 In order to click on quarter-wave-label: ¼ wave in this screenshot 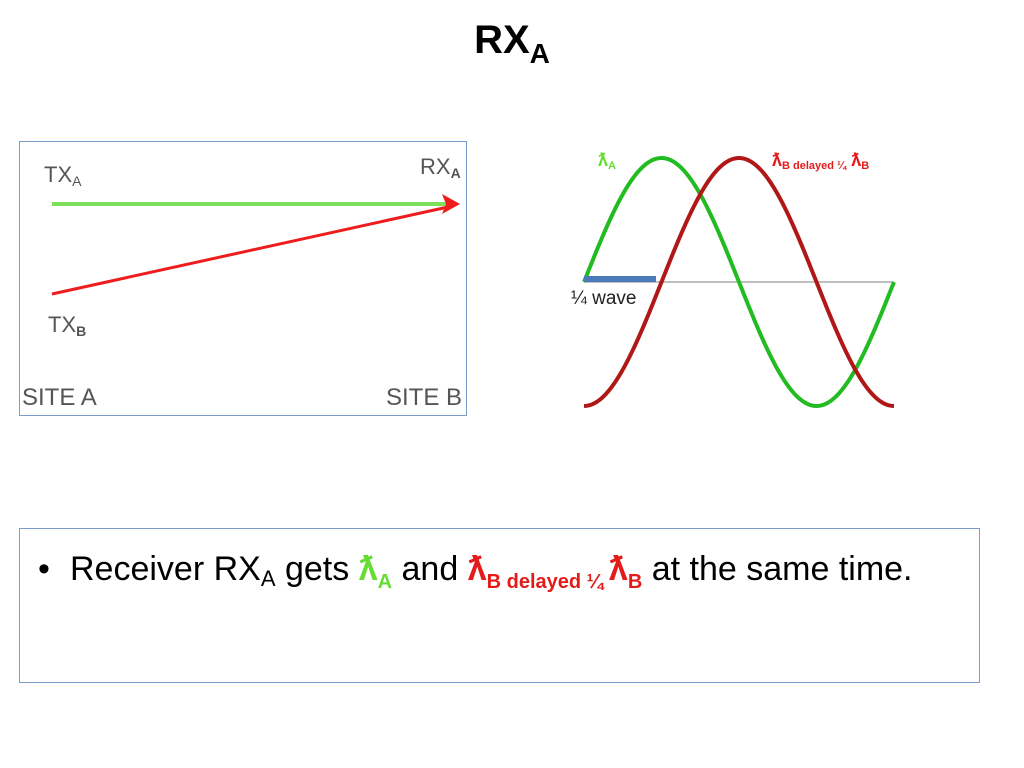, I will do `click(604, 298)`.